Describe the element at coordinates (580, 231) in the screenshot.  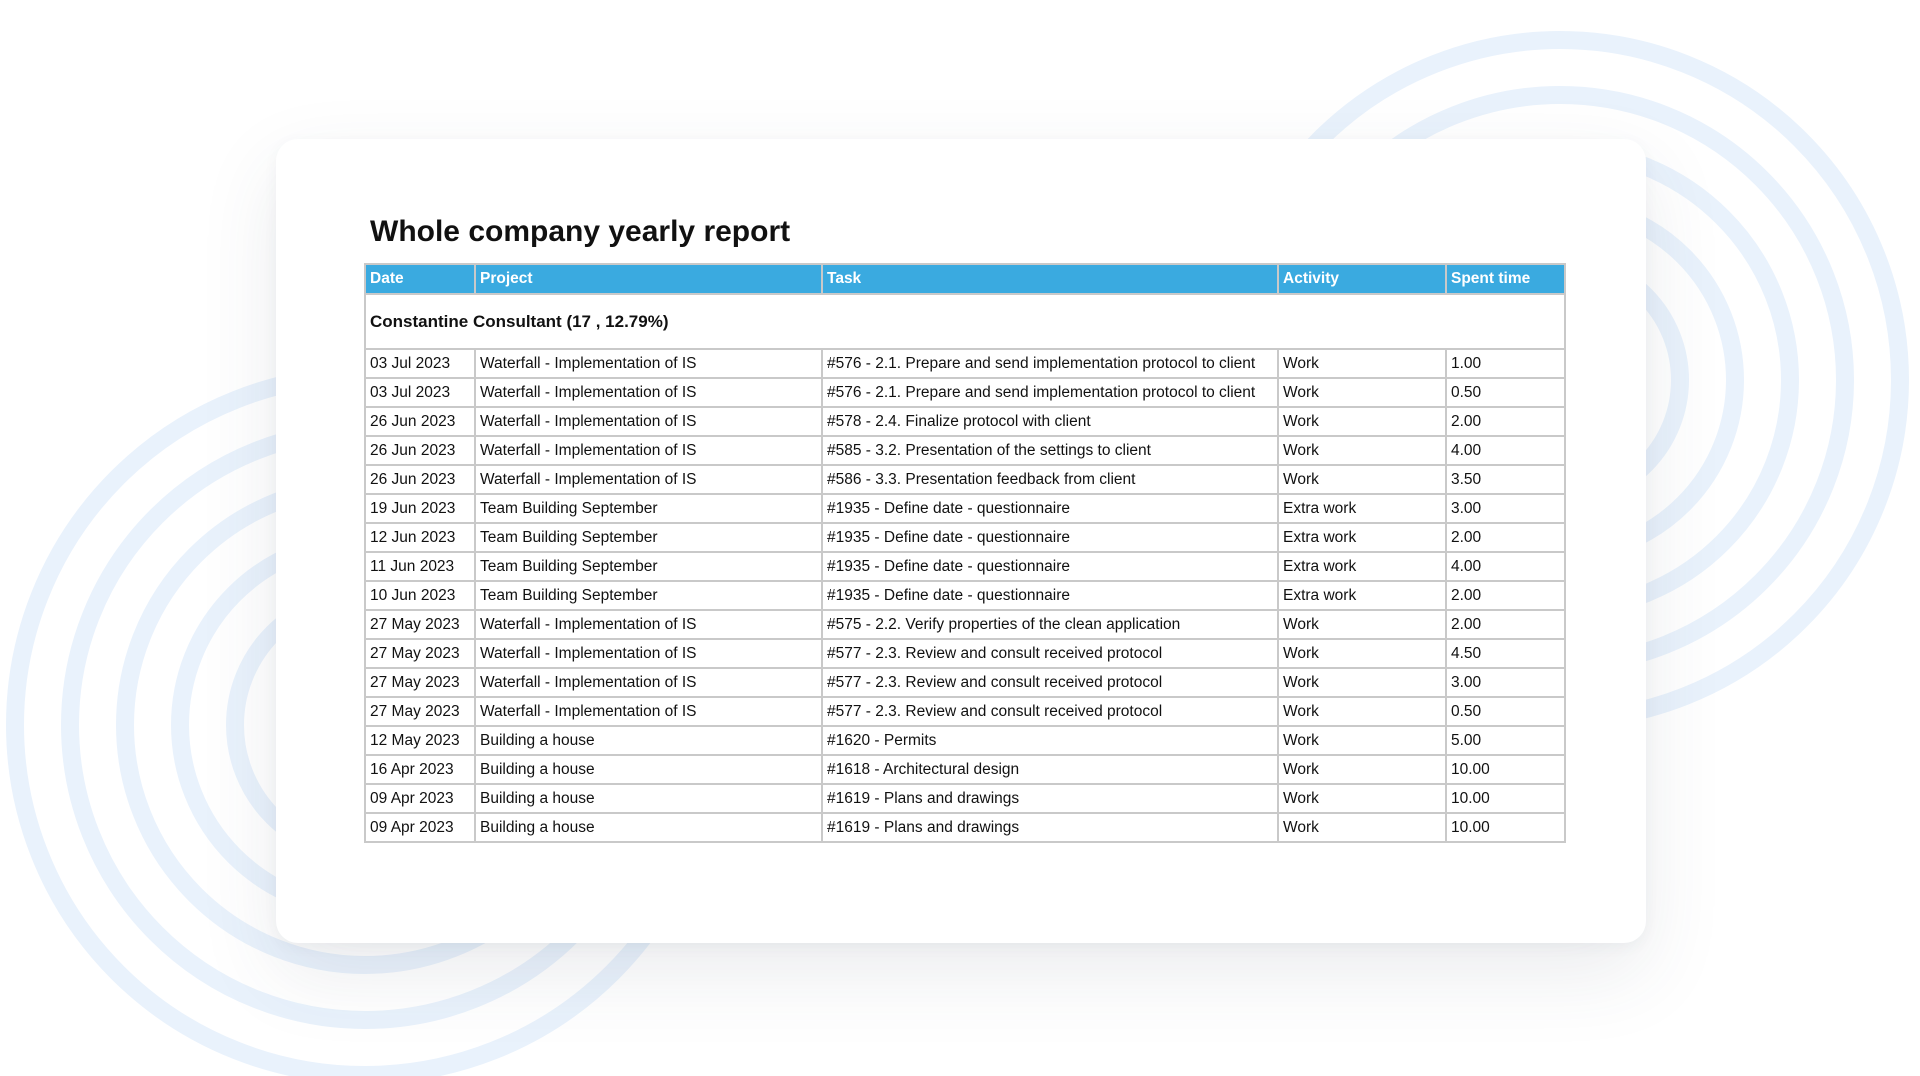
I see `report-title: Whole company yearly report` at that location.